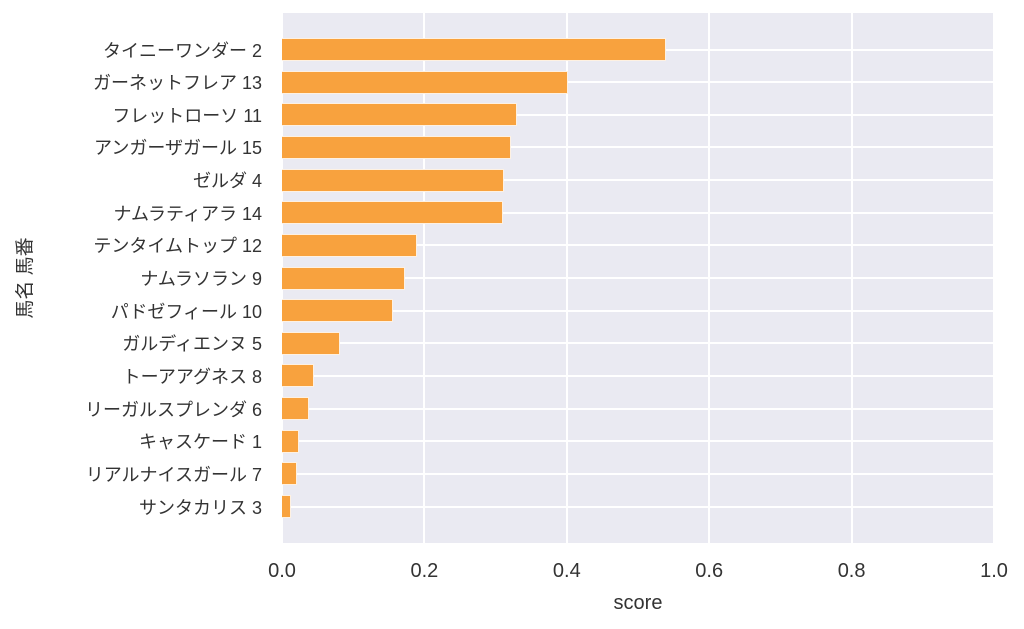 The width and height of the screenshot is (1024, 629). I want to click on x-tick-label: 1.0, so click(994, 571).